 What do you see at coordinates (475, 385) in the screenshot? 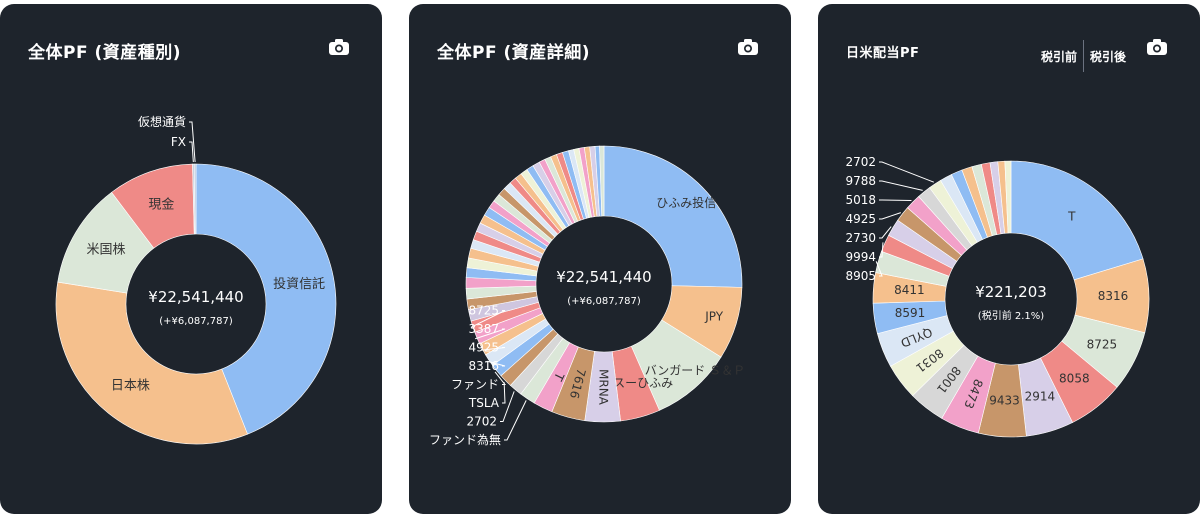
I see `slice-label: ファンド` at bounding box center [475, 385].